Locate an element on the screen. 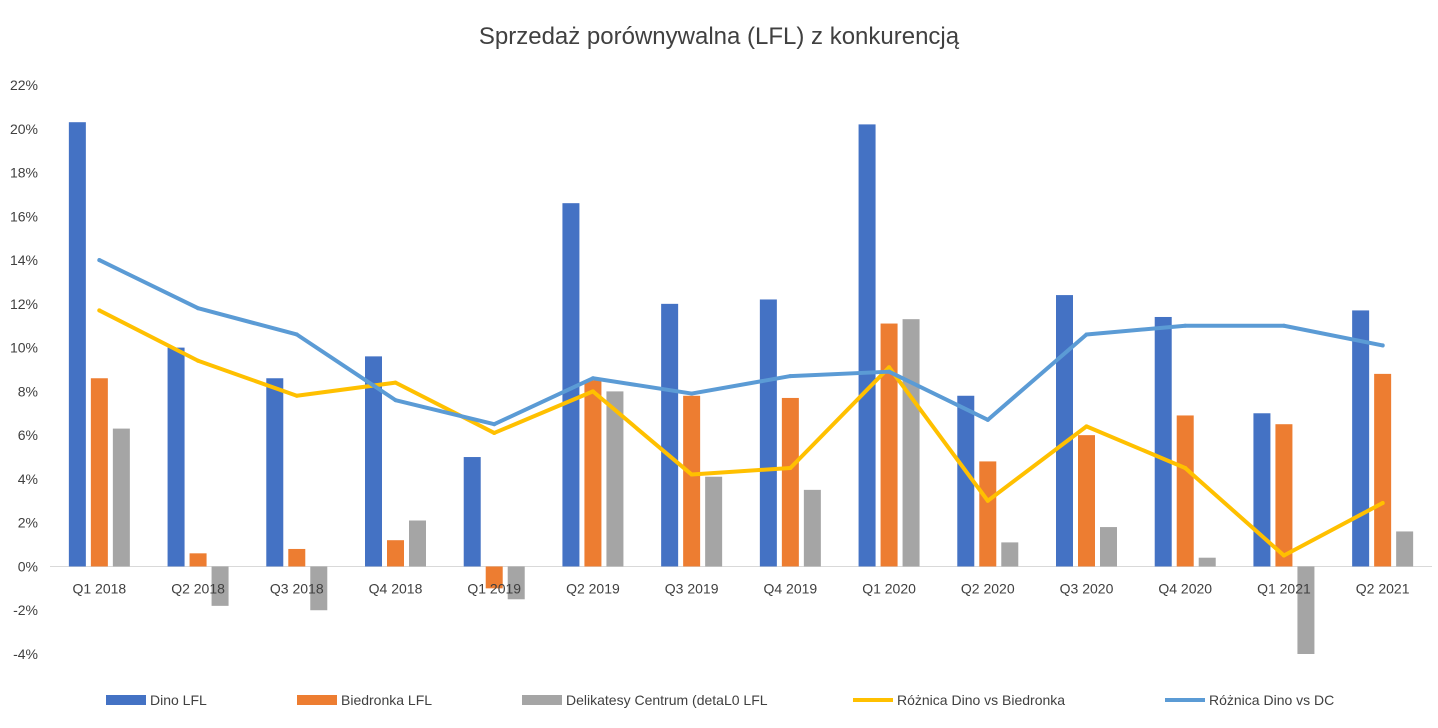  x-tick-label: Q2 2020 is located at coordinates (988, 588).